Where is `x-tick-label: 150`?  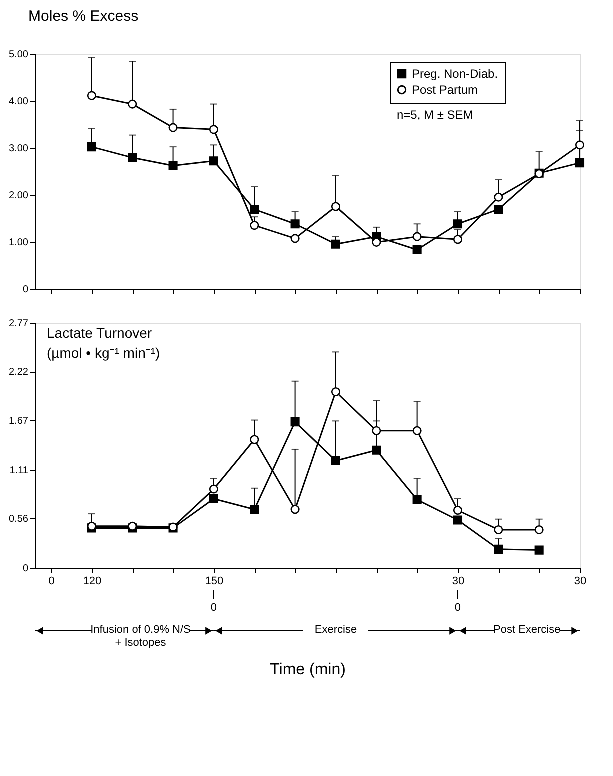
x-tick-label: 150 is located at coordinates (214, 582).